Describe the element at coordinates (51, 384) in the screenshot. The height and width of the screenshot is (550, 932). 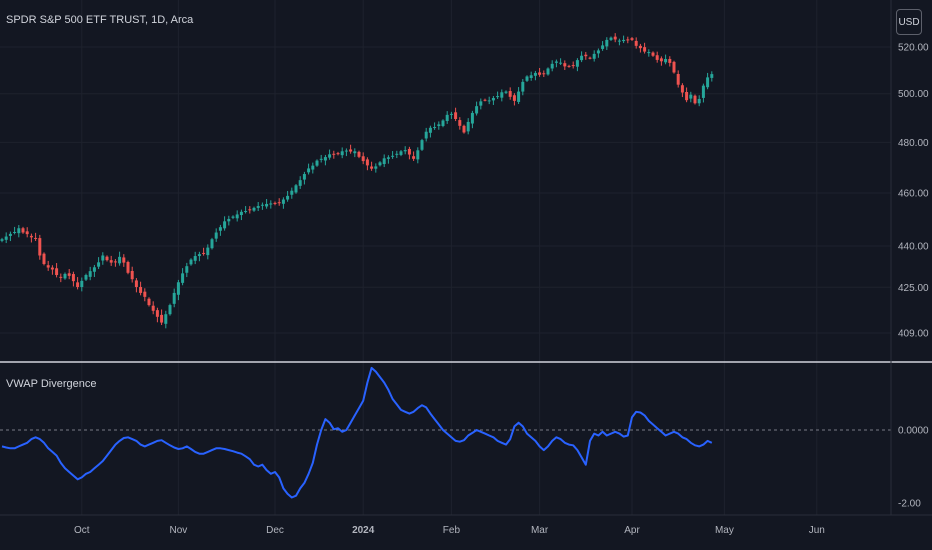
I see `indicator-title: VWAP Divergence` at that location.